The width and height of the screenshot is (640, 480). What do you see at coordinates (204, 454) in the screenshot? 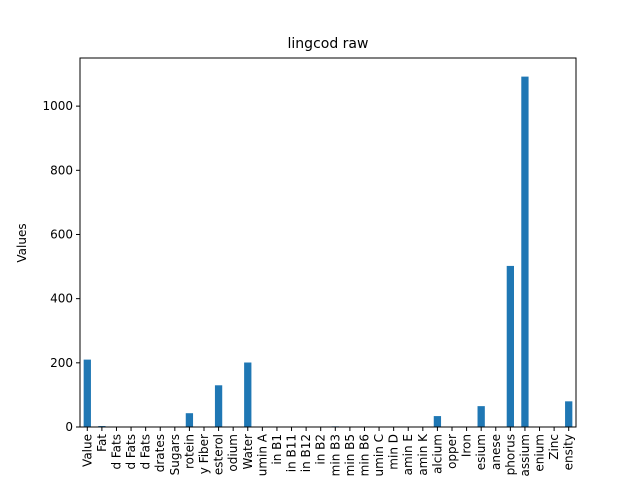
I see `x-tick-label: y Fiber` at bounding box center [204, 454].